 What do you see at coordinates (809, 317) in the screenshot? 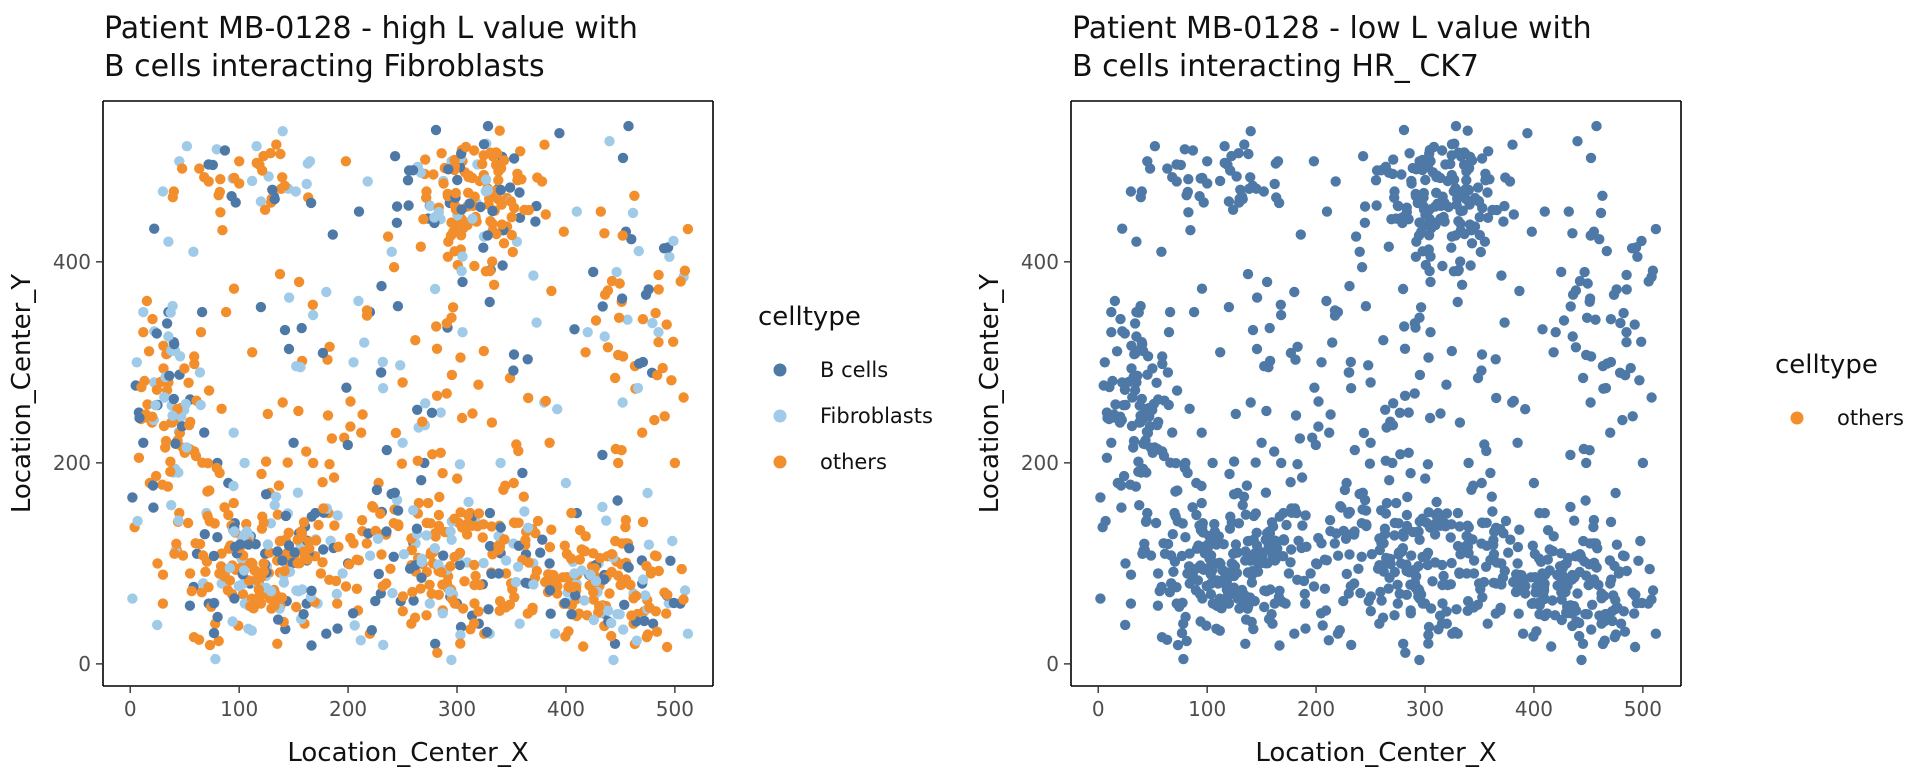
I see `legend-title: celltype` at bounding box center [809, 317].